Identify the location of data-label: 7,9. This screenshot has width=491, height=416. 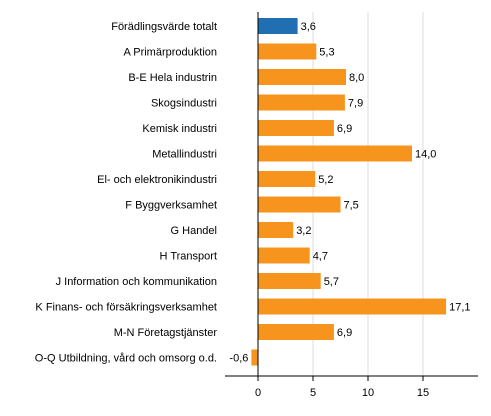
(355, 104).